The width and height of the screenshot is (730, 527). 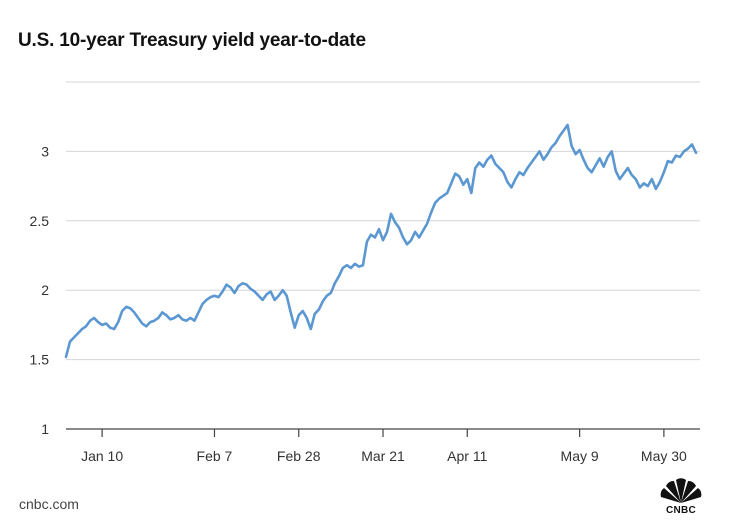 What do you see at coordinates (681, 490) in the screenshot?
I see `cnbc-peacock-logo-icon` at bounding box center [681, 490].